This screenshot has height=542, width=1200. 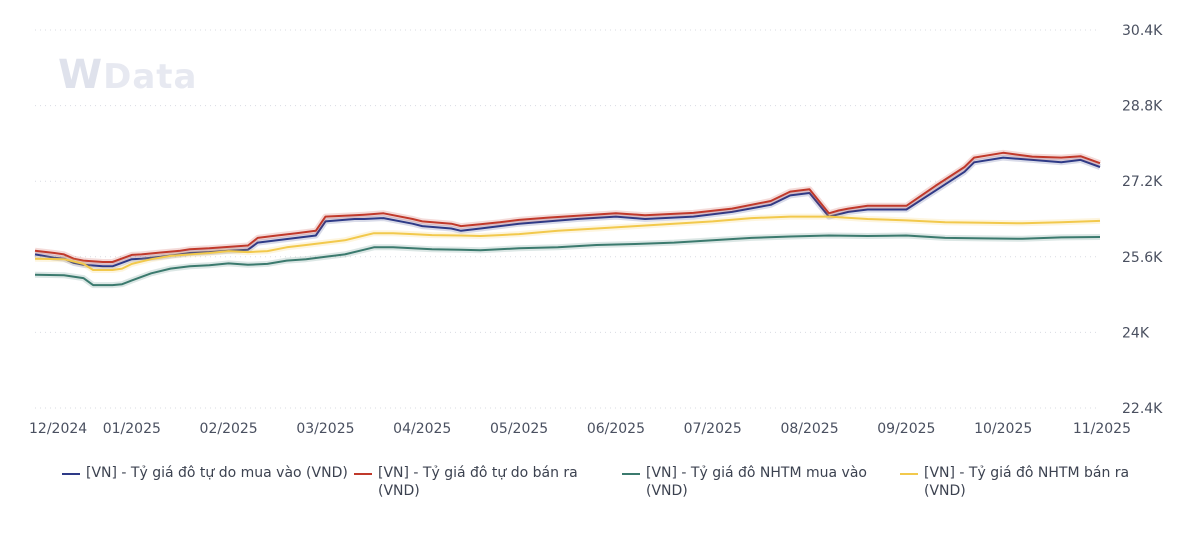 I want to click on legend-item-bank-buy: [VN] - Tỷ giá đô NHTM mua vào (VND), so click(x=761, y=482).